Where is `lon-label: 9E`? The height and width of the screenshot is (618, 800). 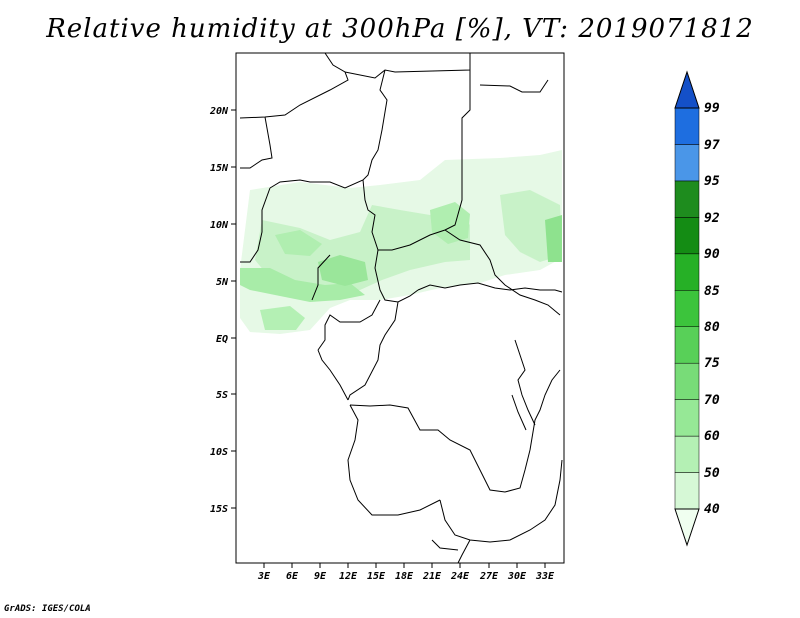
lon-label: 9E is located at coordinates (320, 576).